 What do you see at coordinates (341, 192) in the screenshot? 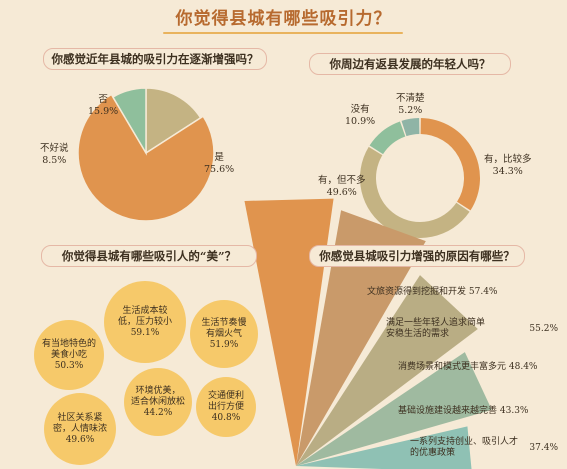
I see `q2-label-few-value: 49.6%` at bounding box center [341, 192].